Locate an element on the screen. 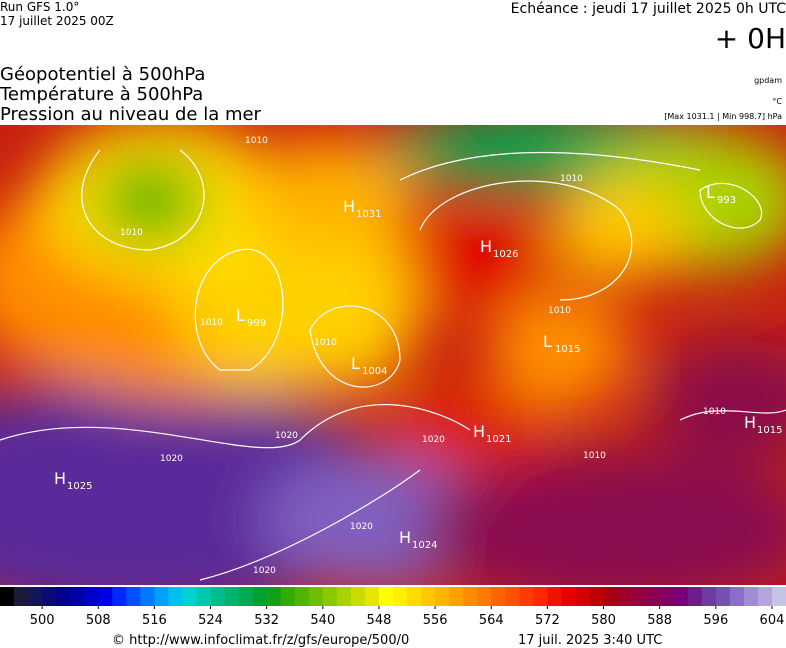 The image size is (786, 648). center-value: 999 is located at coordinates (256, 323).